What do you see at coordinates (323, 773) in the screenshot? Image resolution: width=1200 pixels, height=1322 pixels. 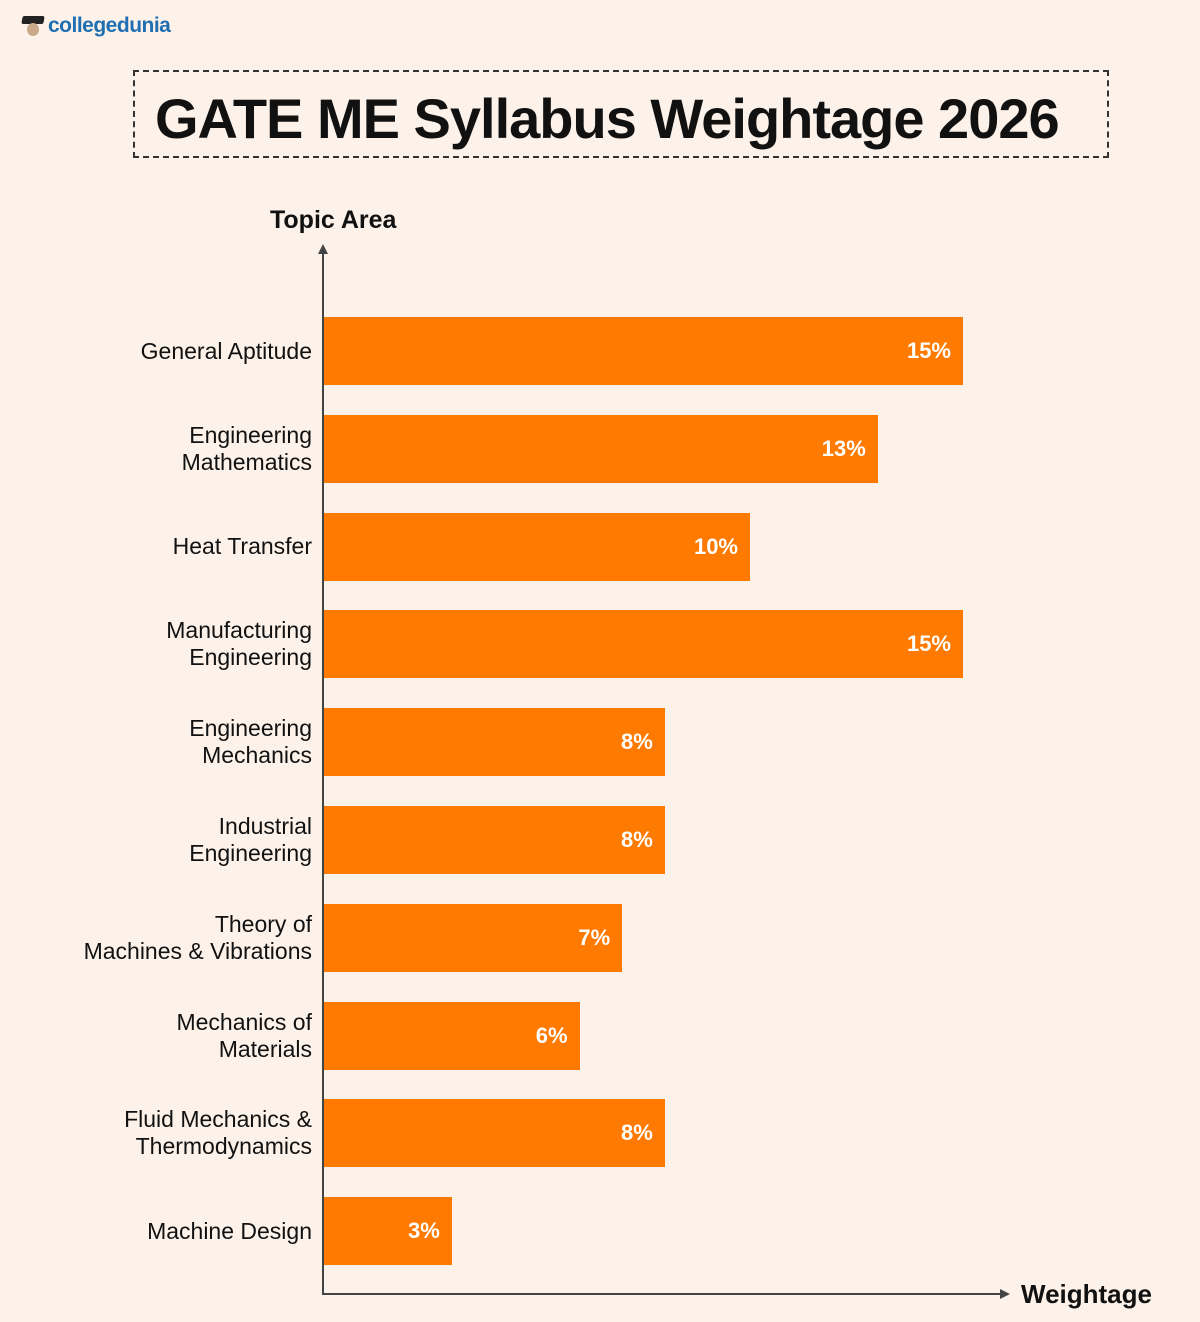 I see `y-axis-line` at bounding box center [323, 773].